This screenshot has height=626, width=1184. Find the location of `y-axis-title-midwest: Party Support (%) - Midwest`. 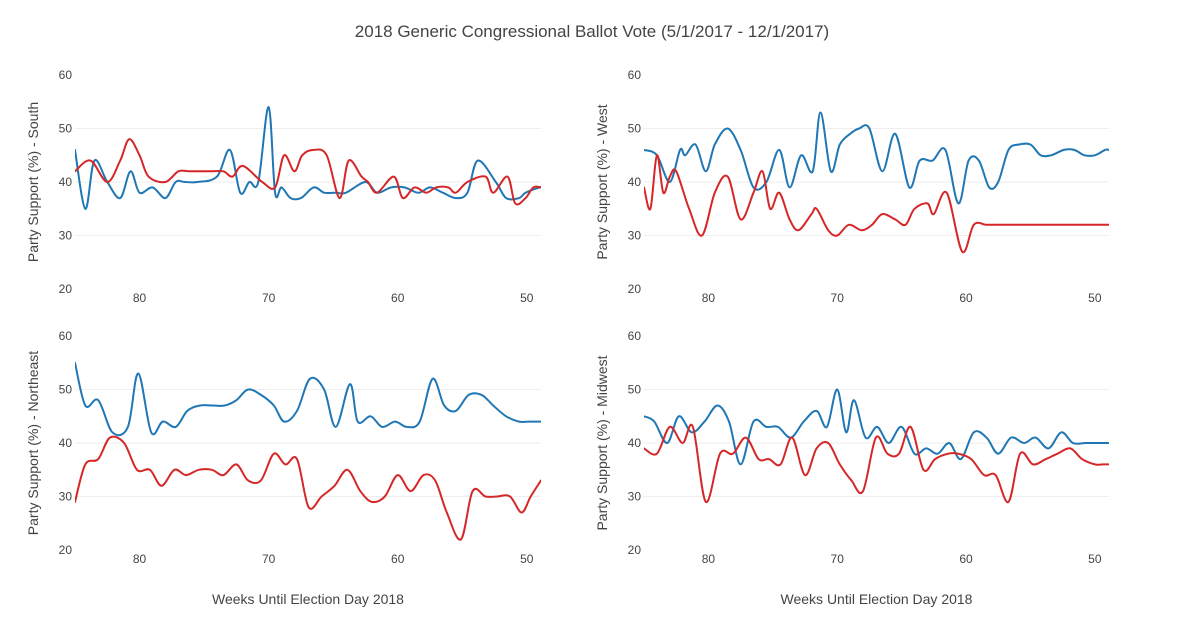

y-axis-title-midwest: Party Support (%) - Midwest is located at coordinates (602, 442).